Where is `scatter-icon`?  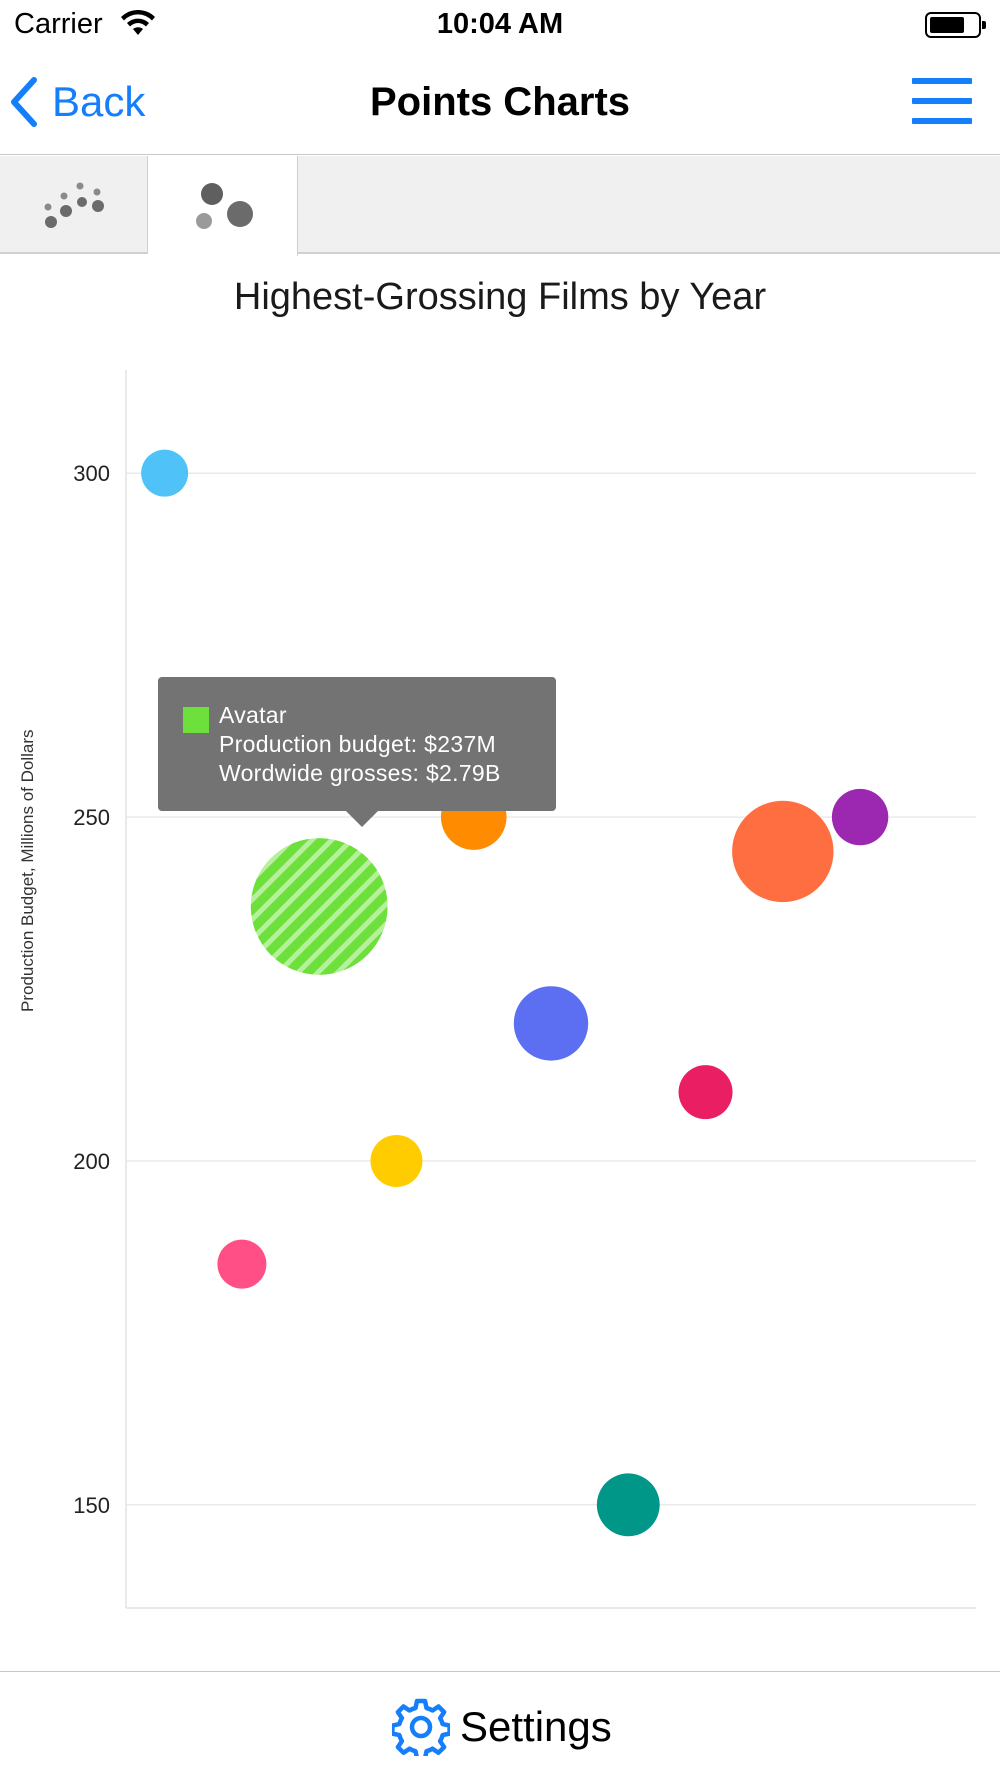 scatter-icon is located at coordinates (74, 205).